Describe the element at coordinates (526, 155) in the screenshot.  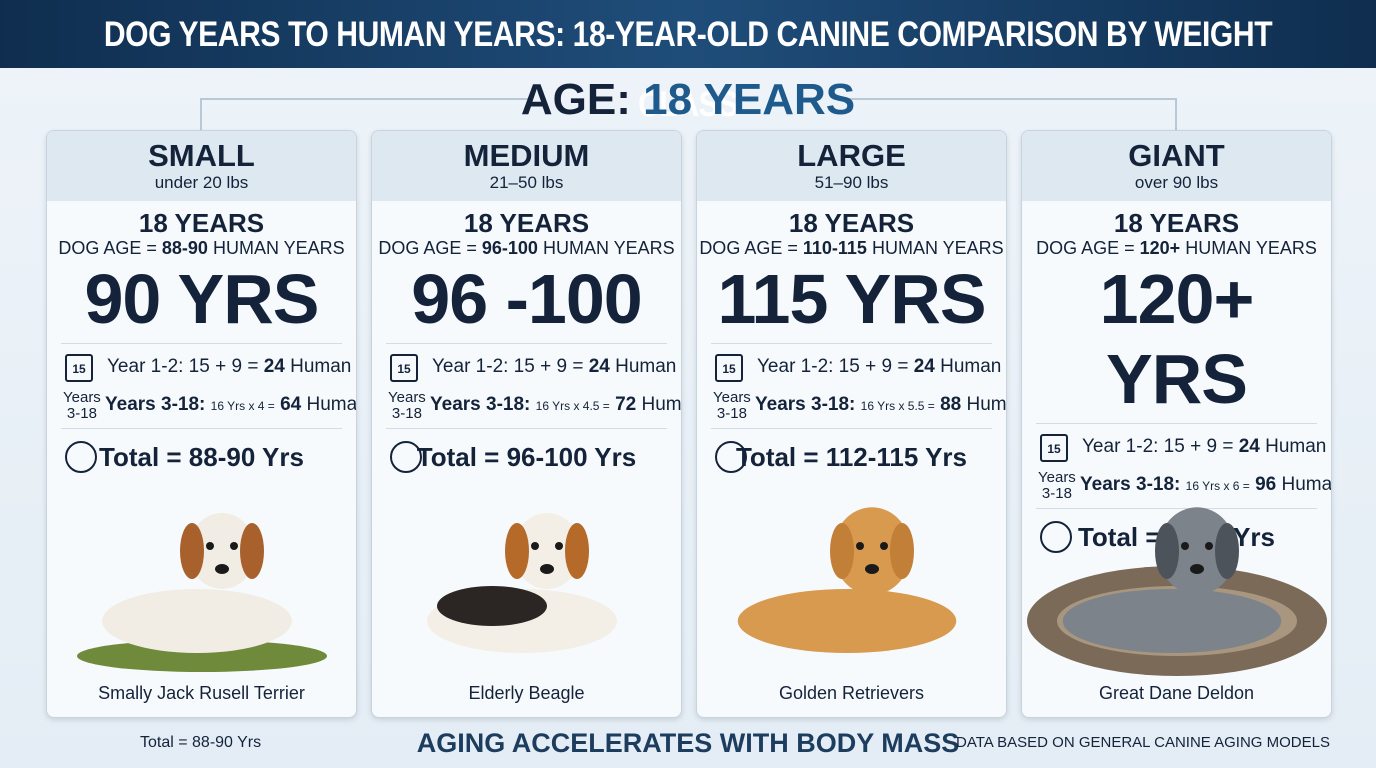
I see `class-name: MEDIUM` at that location.